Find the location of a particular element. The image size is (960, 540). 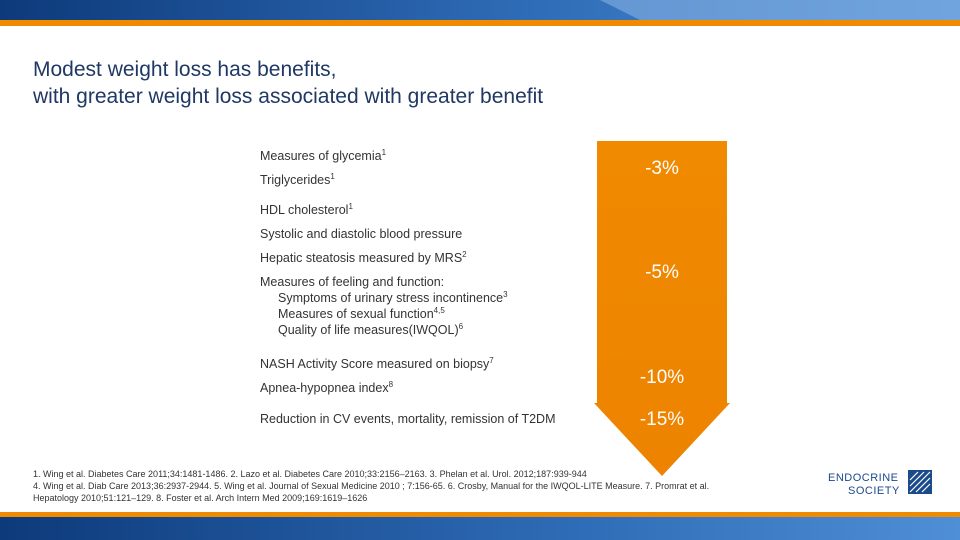

weight-loss-15-label: -15% is located at coordinates (662, 419).